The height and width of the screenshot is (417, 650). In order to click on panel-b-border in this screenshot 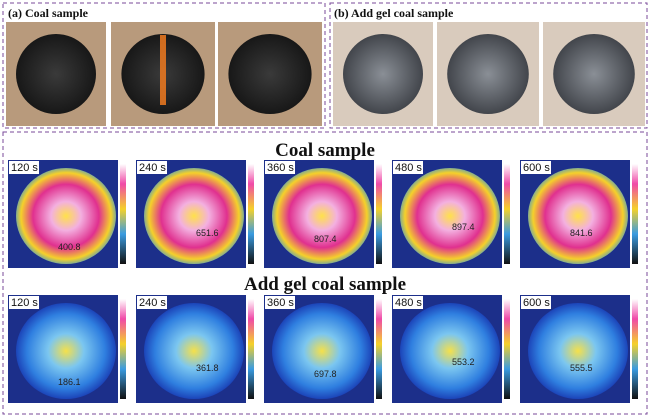, I will do `click(488, 65)`.